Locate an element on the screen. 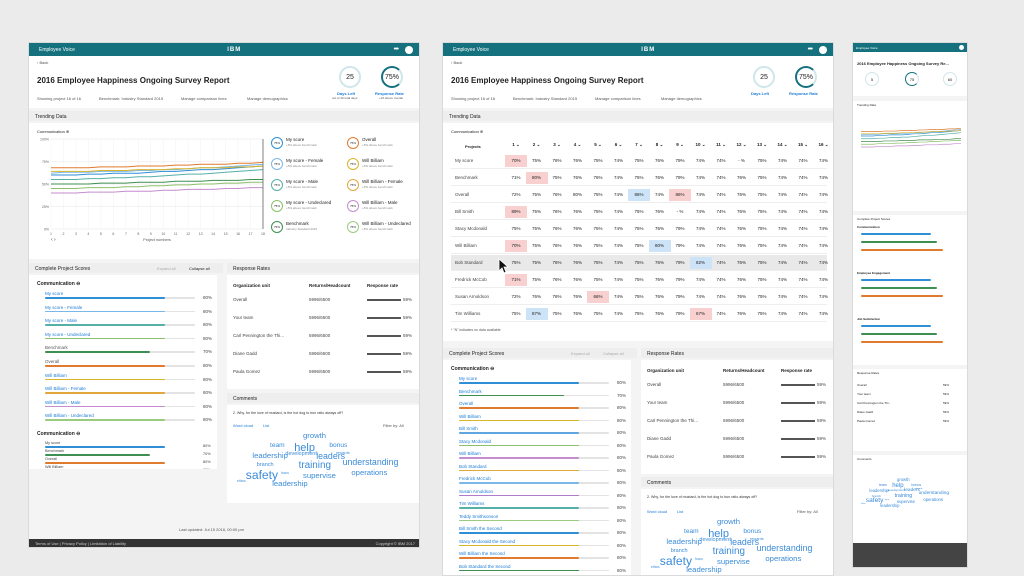 This screenshot has width=1024, height=576. legend-item: 75% Benchmark Industry Standard 2015 is located at coordinates (308, 229).